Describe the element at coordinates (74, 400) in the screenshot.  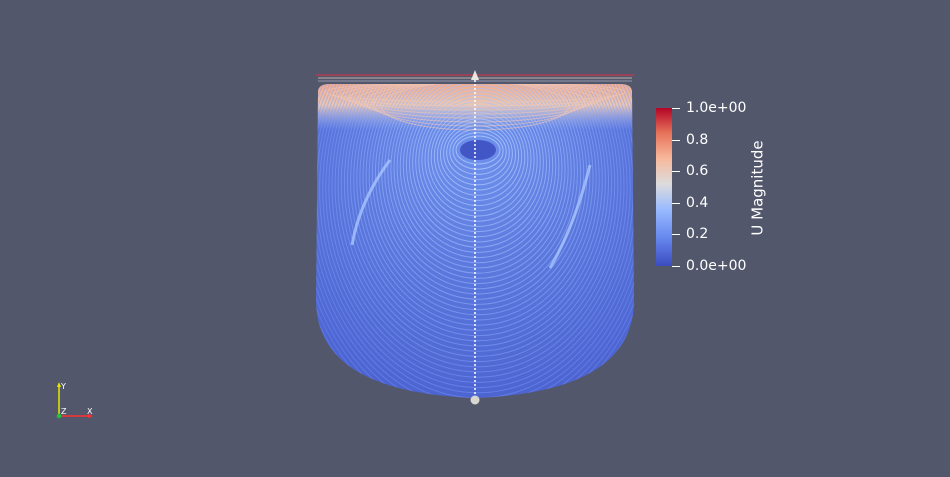
I see `orientation-axes: Y X Z` at that location.